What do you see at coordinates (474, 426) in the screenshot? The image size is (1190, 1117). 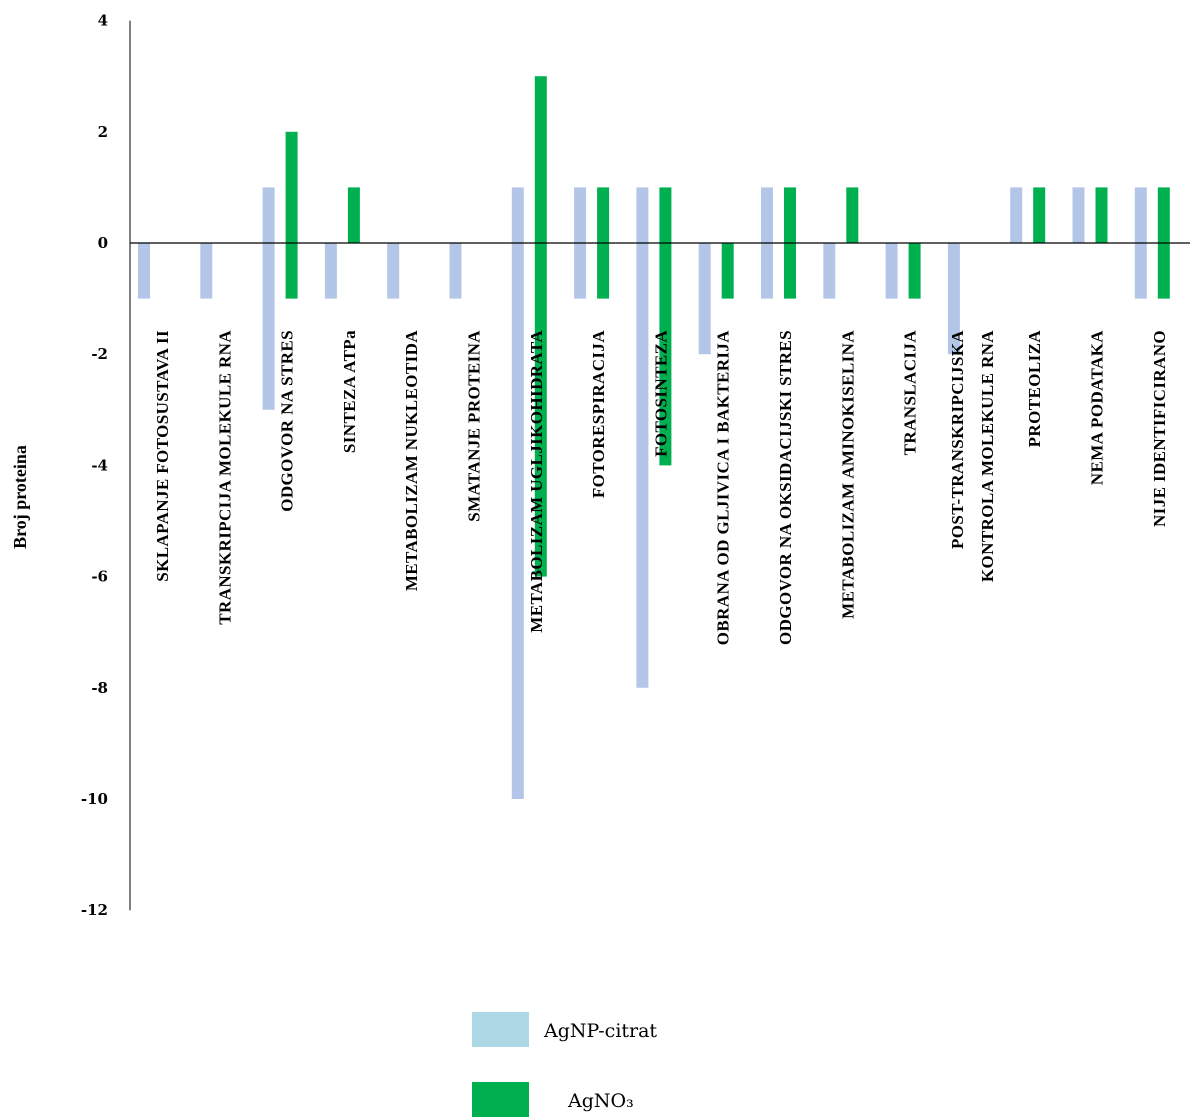 I see `category-label-smatanje-proteina: SMATANJE PROTEINA` at bounding box center [474, 426].